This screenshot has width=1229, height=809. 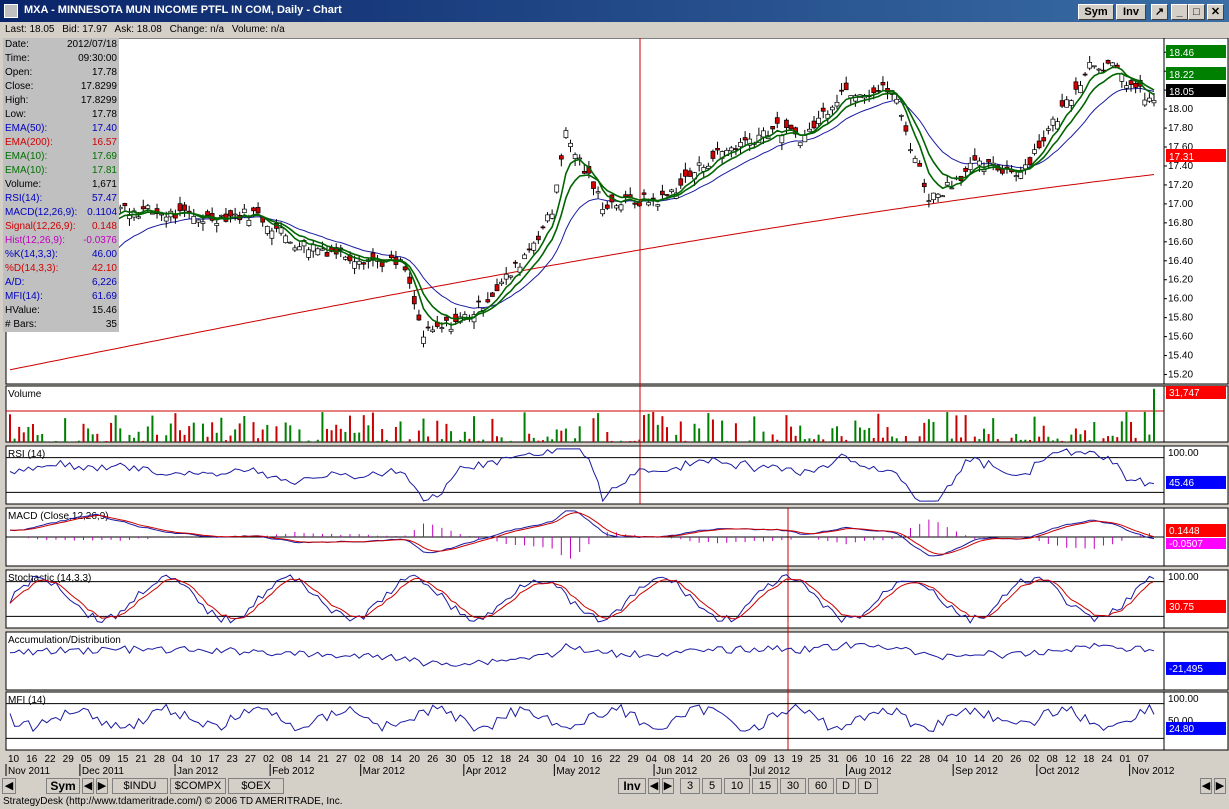 I want to click on scroll-prev-icon: ◀, so click(x=1206, y=786).